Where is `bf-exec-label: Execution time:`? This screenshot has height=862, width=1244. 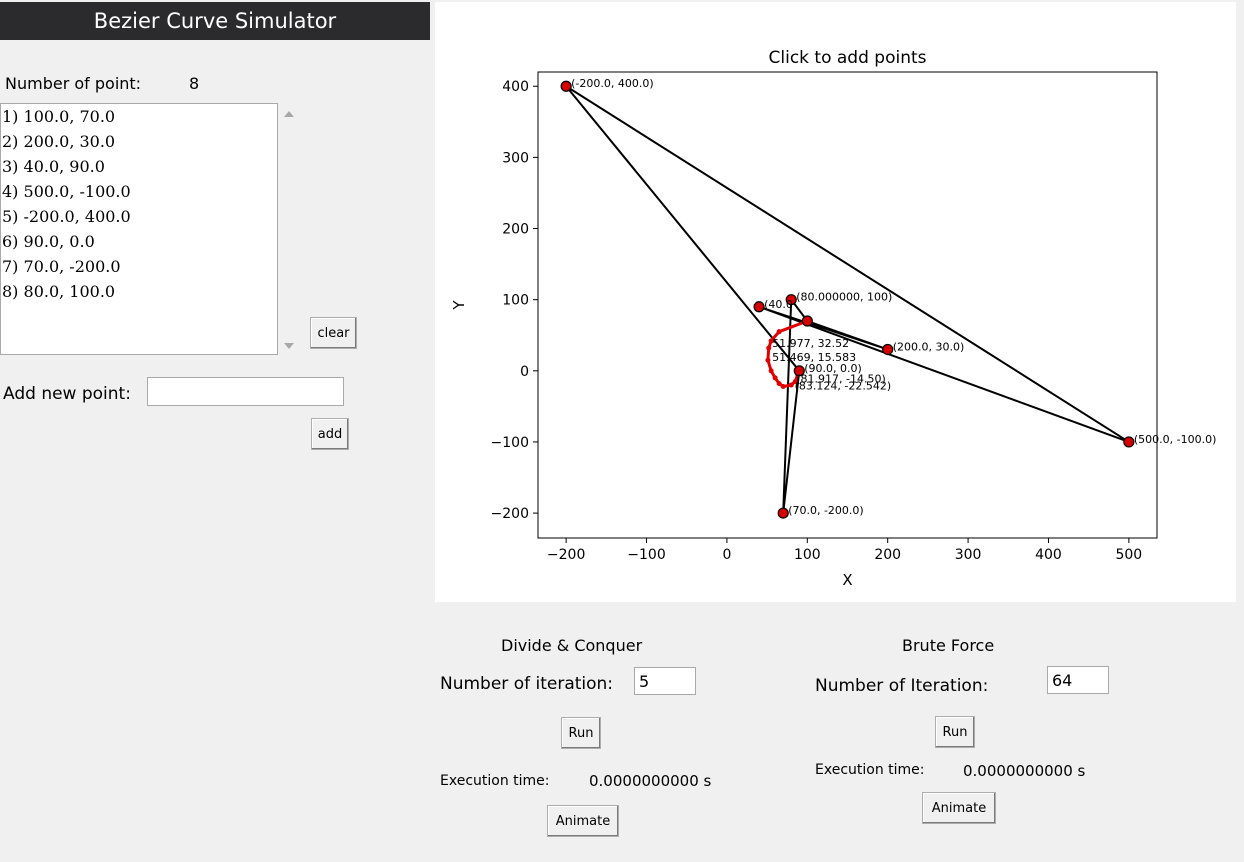 bf-exec-label: Execution time: is located at coordinates (870, 770).